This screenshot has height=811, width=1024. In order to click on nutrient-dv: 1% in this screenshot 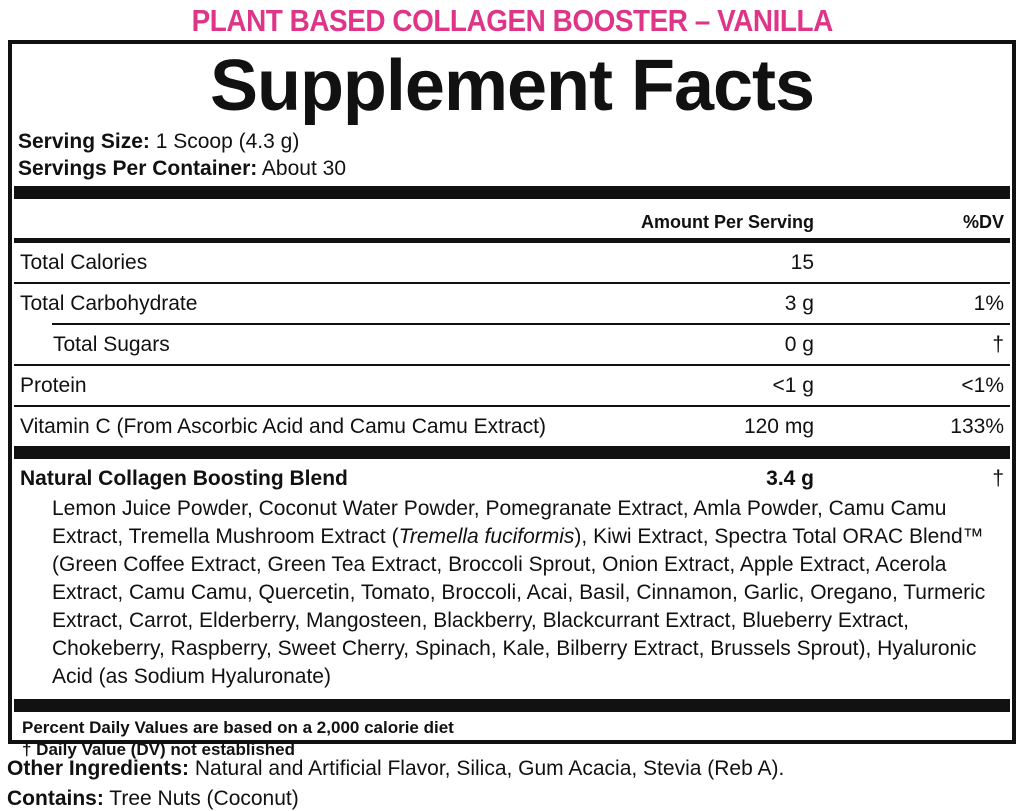, I will do `click(988, 303)`.